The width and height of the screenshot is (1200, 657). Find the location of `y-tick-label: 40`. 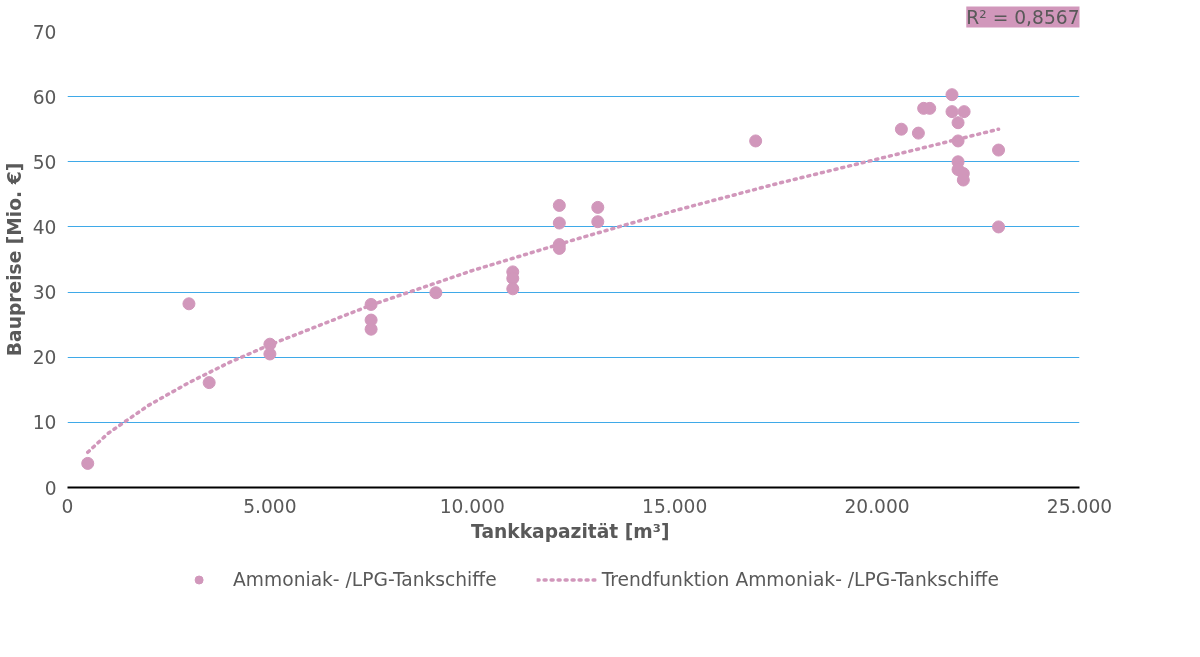

y-tick-label: 40 is located at coordinates (44, 227).